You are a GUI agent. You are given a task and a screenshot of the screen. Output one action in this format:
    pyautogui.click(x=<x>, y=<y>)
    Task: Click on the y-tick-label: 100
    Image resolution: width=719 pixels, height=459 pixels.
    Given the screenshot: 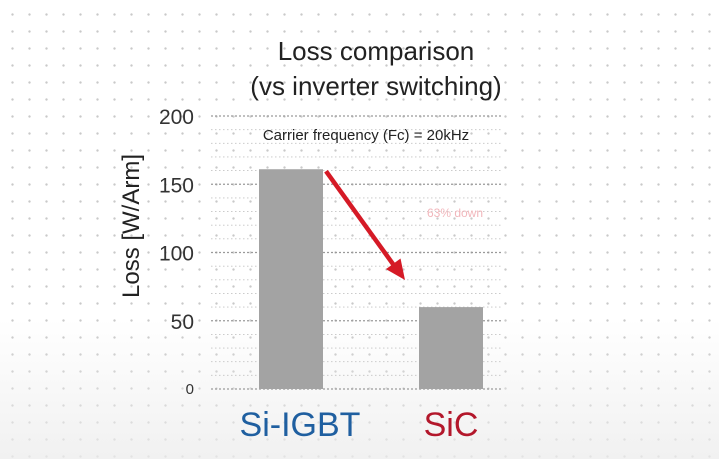 What is the action you would take?
    pyautogui.click(x=176, y=254)
    